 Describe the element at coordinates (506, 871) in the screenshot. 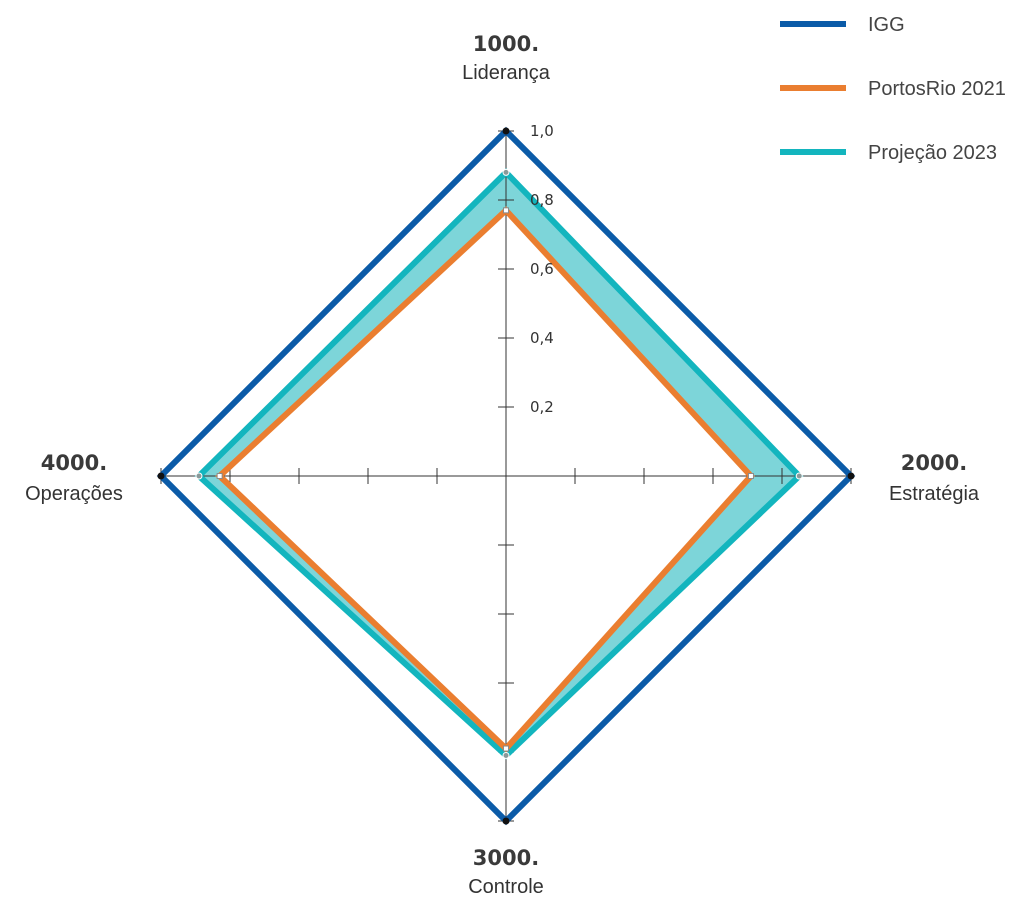

I see `axis-label-controle: 3000. Controle` at that location.